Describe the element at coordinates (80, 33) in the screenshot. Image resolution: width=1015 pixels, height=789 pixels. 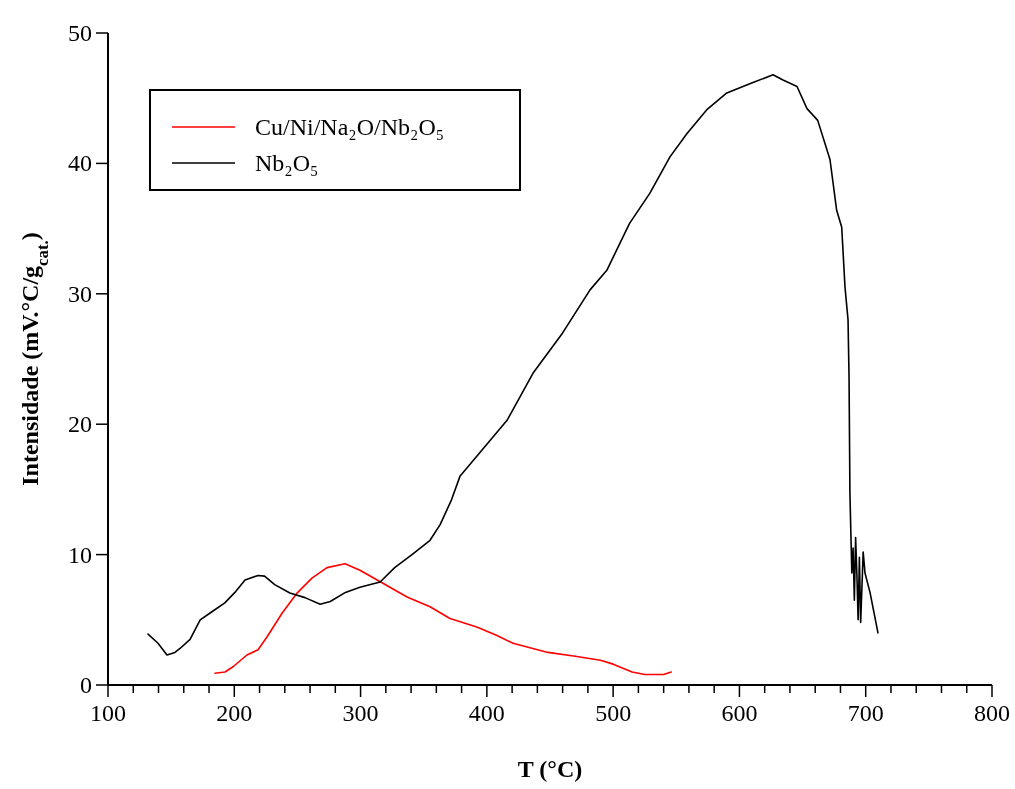
I see `y-tick-label: 50` at that location.